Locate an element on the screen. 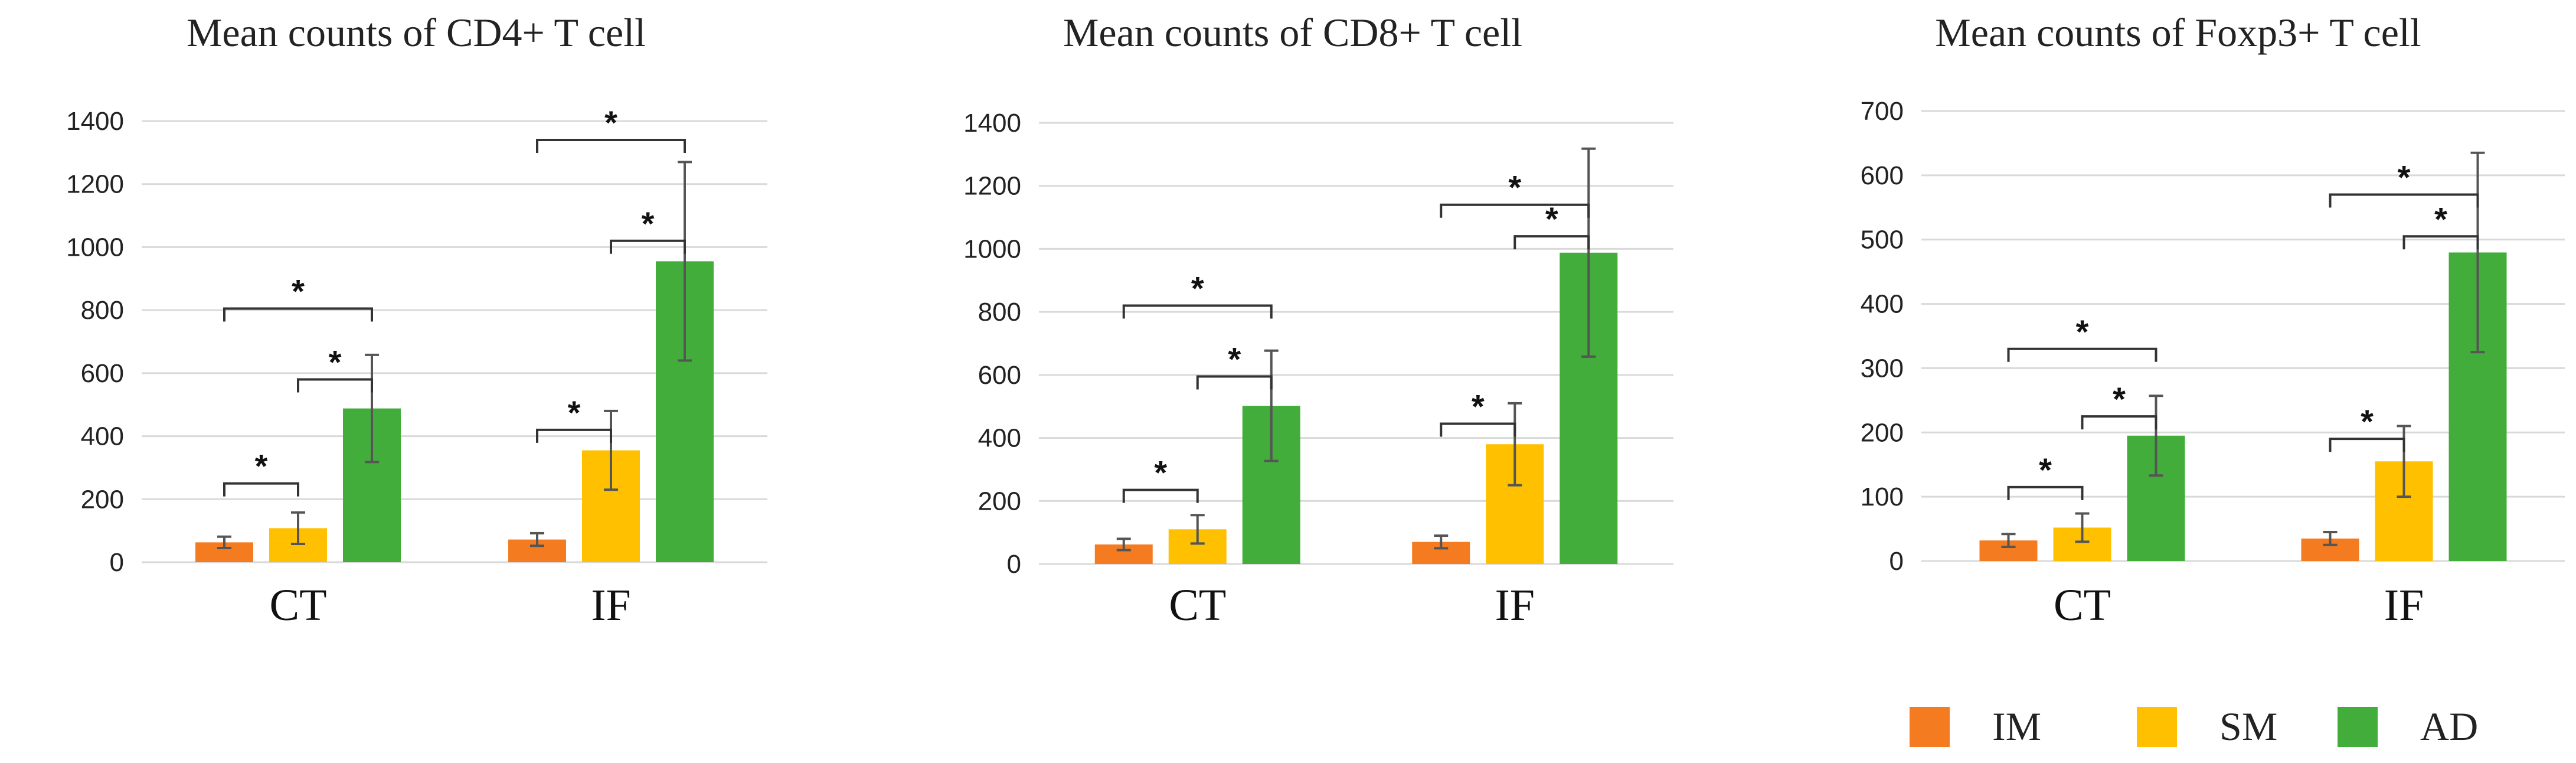  chart-title: Mean counts of CD8+ T cell is located at coordinates (1292, 32).